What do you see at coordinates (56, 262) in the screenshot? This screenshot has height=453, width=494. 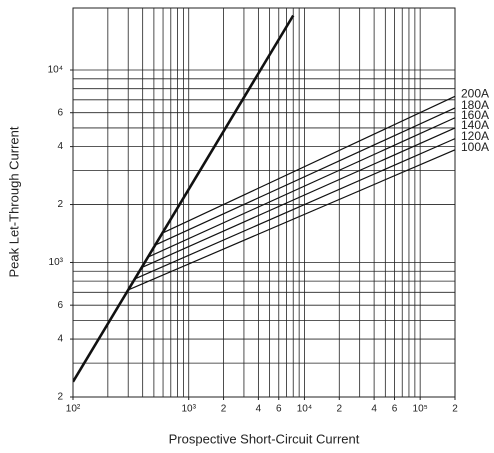 I see `y-tick-label: 10³` at bounding box center [56, 262].